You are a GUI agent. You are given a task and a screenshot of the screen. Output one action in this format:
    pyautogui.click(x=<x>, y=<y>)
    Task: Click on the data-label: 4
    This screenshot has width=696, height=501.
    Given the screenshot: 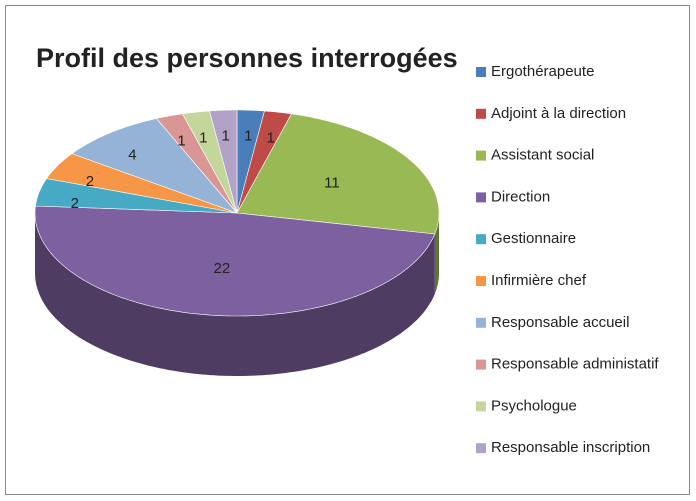 What is the action you would take?
    pyautogui.click(x=132, y=154)
    